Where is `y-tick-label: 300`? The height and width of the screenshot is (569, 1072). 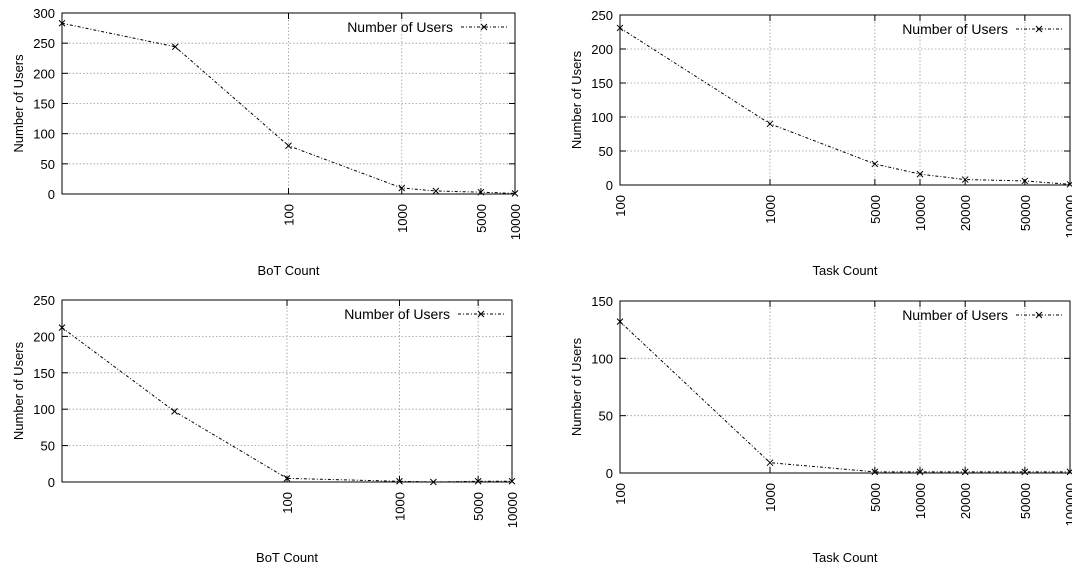
y-tick-label: 300 is located at coordinates (44, 13).